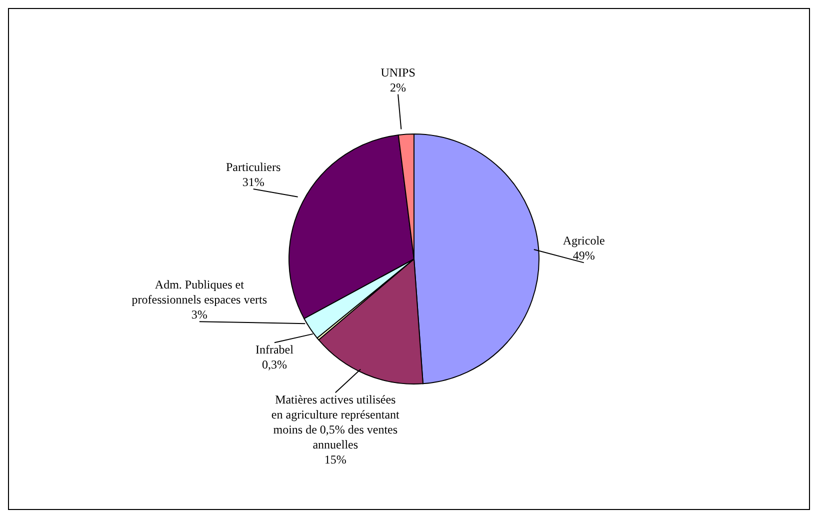 Image resolution: width=819 pixels, height=520 pixels. What do you see at coordinates (200, 292) in the screenshot?
I see `slice-label: Adm. Publiques et professionnels espaces verts` at bounding box center [200, 292].